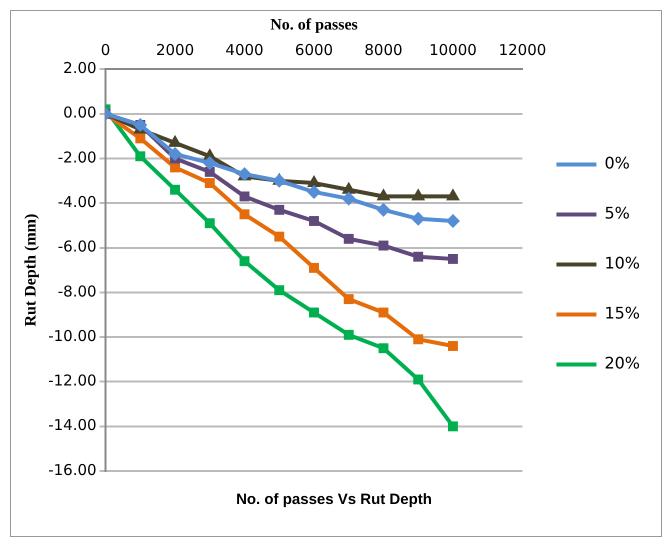 Image resolution: width=664 pixels, height=537 pixels. I want to click on legend-label: 10%, so click(622, 263).